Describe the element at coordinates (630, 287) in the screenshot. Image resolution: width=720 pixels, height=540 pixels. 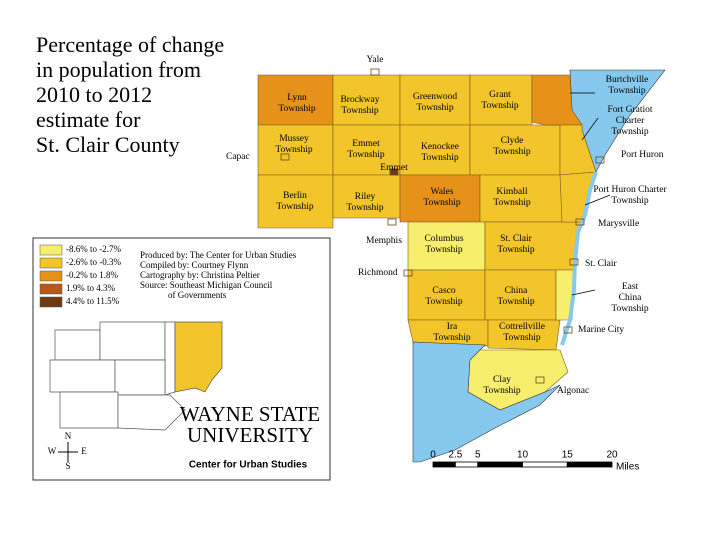
I see `township-label: East` at that location.